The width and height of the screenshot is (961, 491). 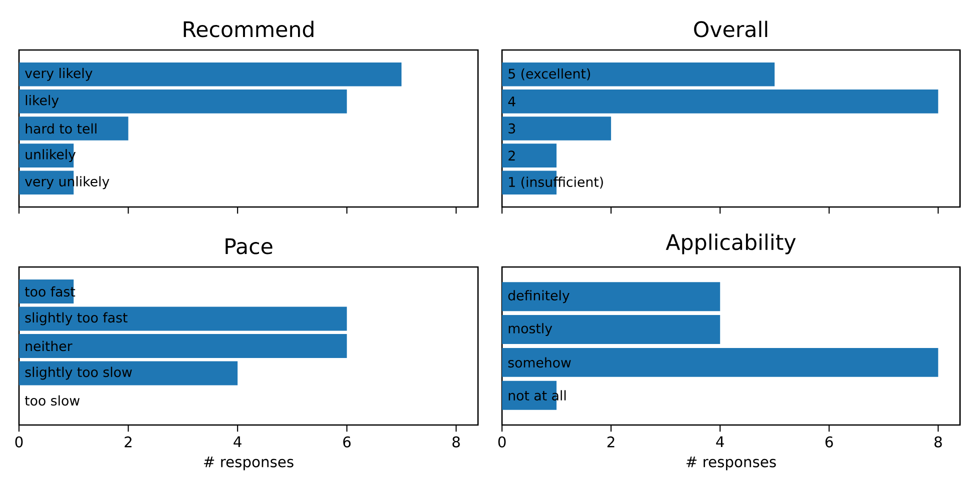 I want to click on chart-title: Overall, so click(x=731, y=29).